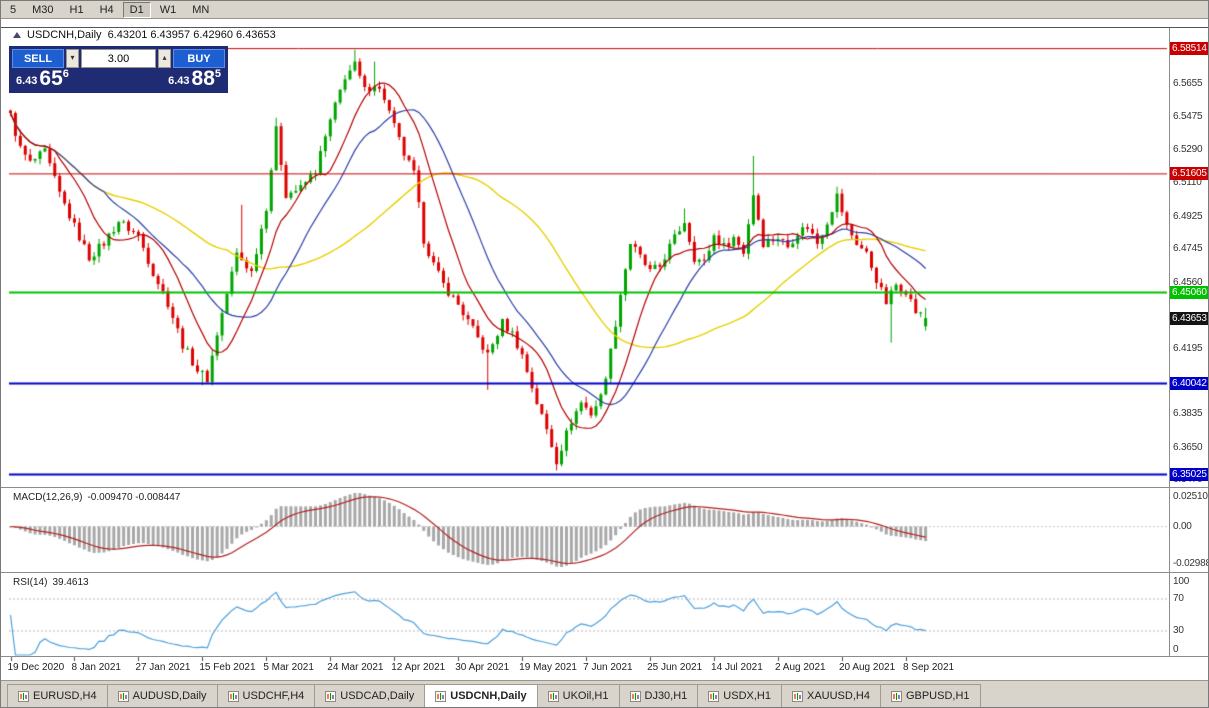  Describe the element at coordinates (1188, 150) in the screenshot. I see `price-tick-label: 6.5290` at that location.